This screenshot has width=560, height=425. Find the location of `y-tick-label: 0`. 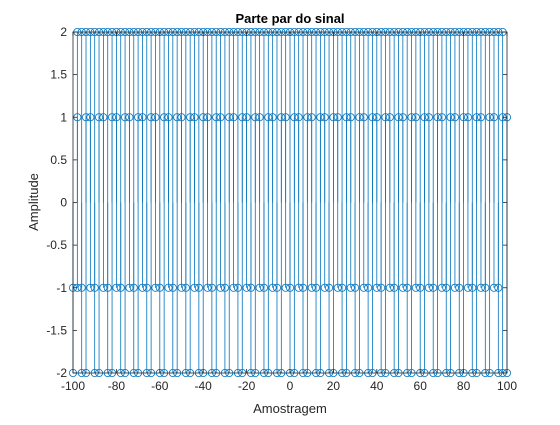

y-tick-label: 0 is located at coordinates (63, 203).